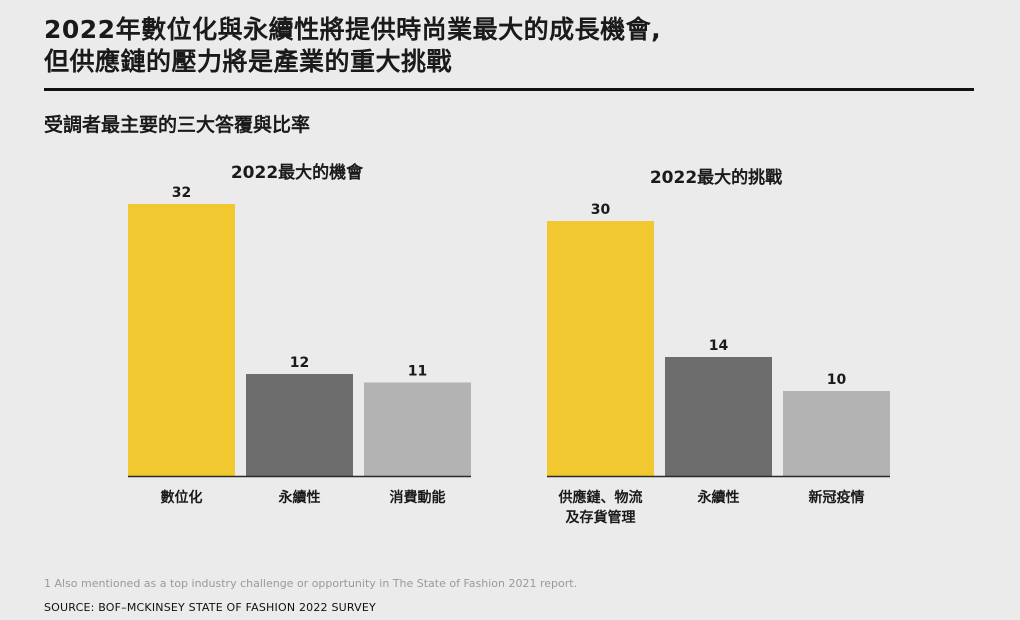 The image size is (1020, 620). I want to click on title-line-1: 2022年數位化與永續性將提供時尚業最大的成長機會,, so click(353, 29).